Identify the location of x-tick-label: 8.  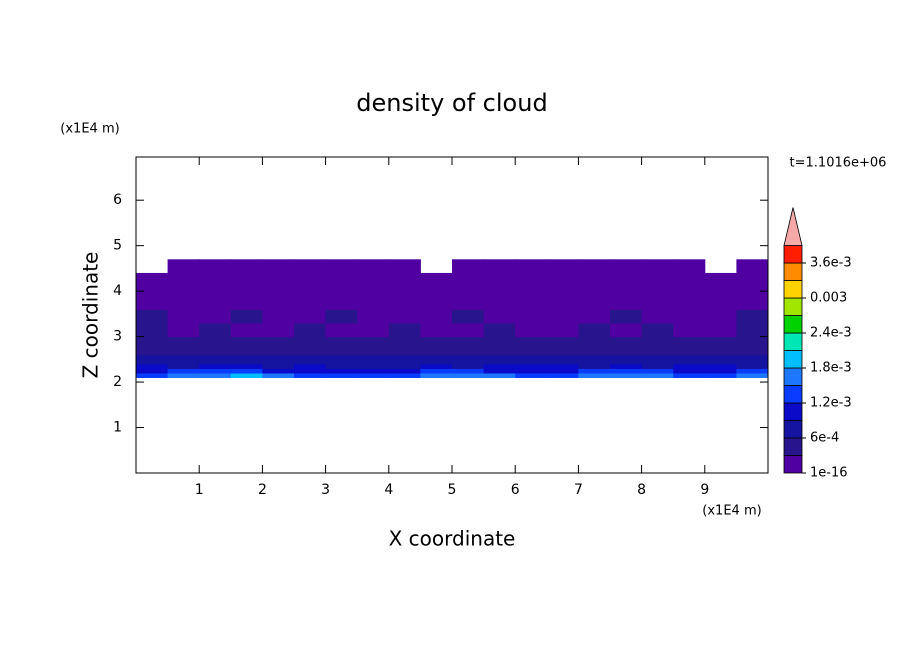
(641, 490).